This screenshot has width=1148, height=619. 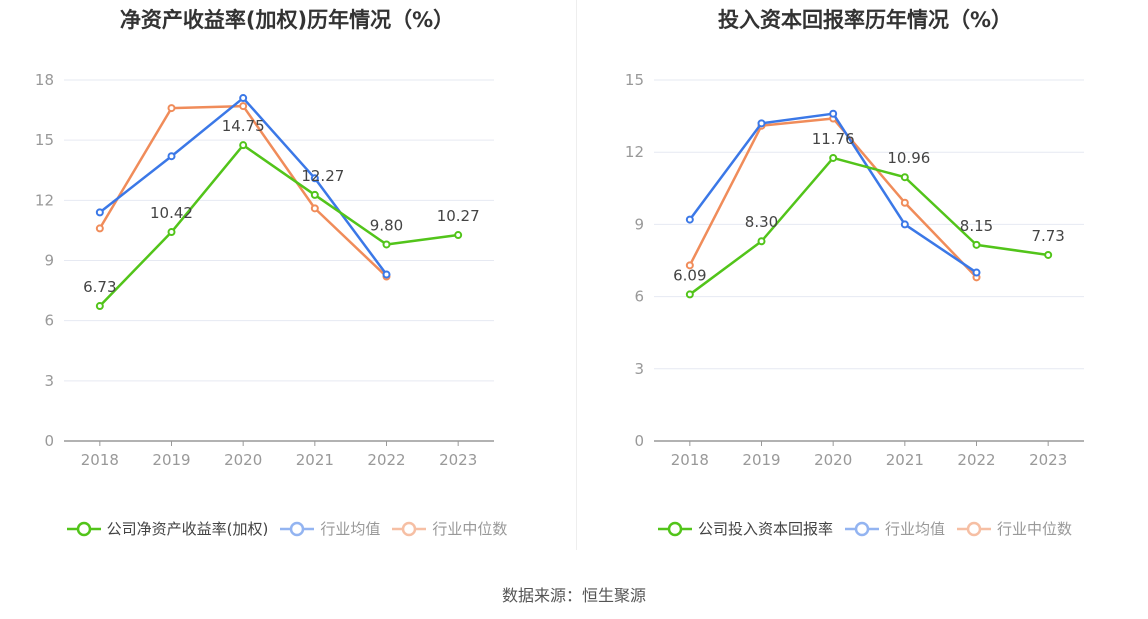 I want to click on data-label: 11.76, so click(x=833, y=139).